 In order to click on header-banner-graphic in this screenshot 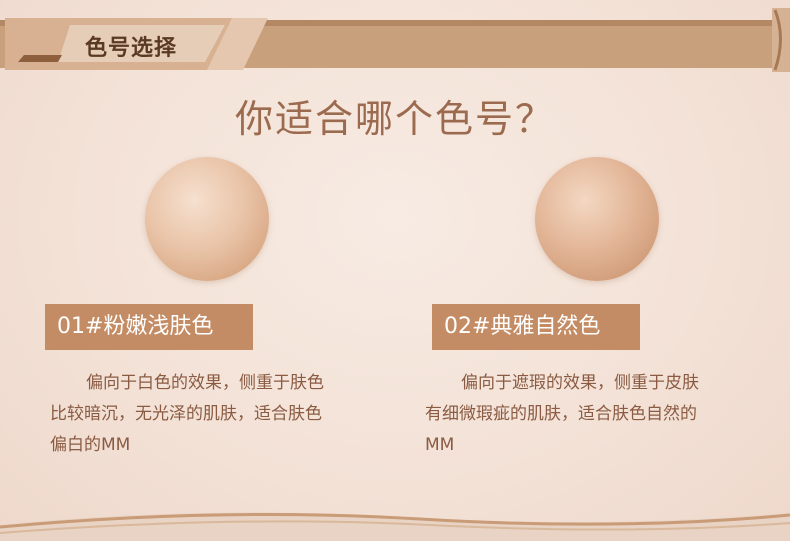, I will do `click(395, 40)`.